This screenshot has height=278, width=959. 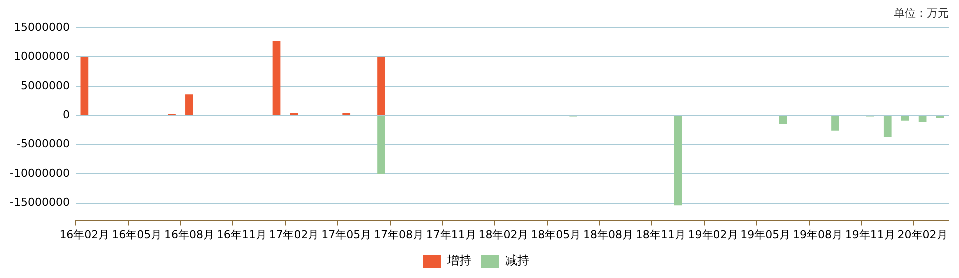 What do you see at coordinates (713, 235) in the screenshot?
I see `x-tick-label: 19年02月` at bounding box center [713, 235].